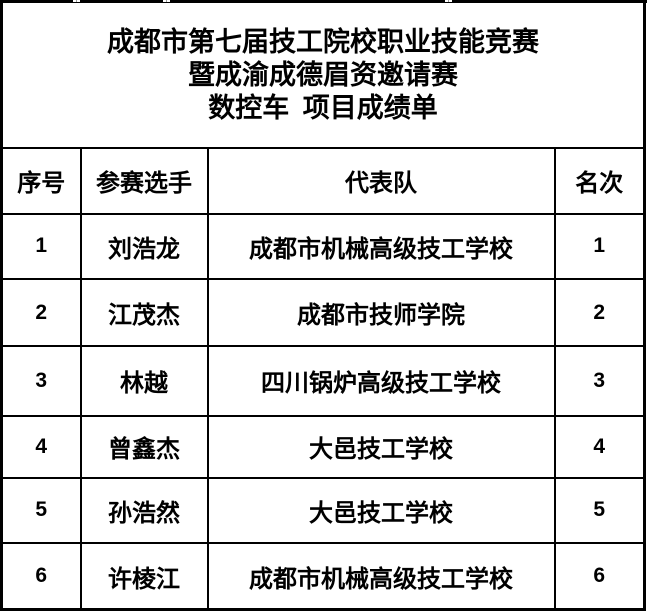 The image size is (647, 612). What do you see at coordinates (41, 246) in the screenshot?
I see `cell-serial: 1` at bounding box center [41, 246].